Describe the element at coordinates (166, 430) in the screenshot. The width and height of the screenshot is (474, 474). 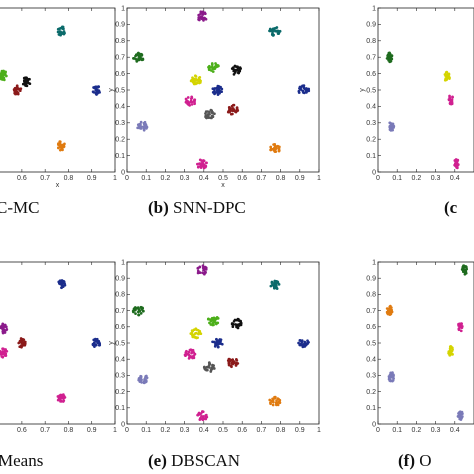
I see `x-tick-label: 0.2` at that location.